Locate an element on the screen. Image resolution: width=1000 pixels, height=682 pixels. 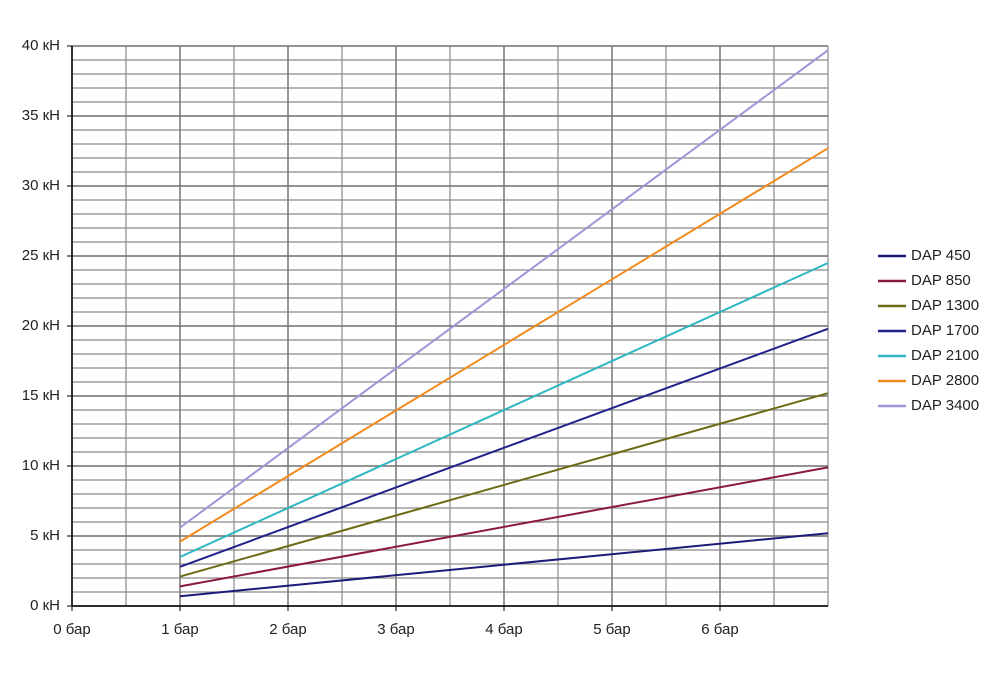
y-tick-label: 30 кН is located at coordinates (41, 185).